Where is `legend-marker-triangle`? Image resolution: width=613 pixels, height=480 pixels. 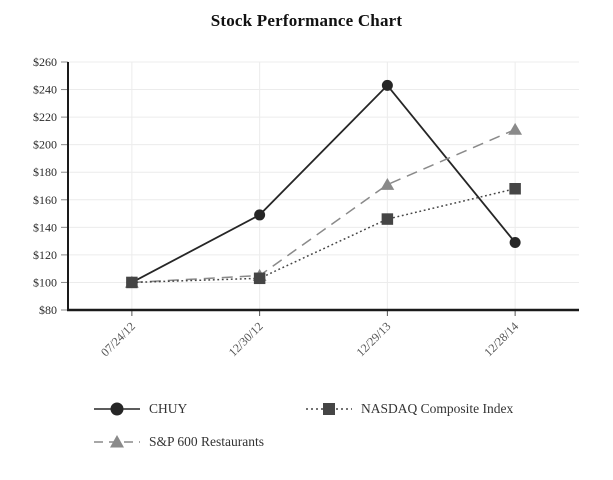
legend-marker-triangle is located at coordinates (117, 441).